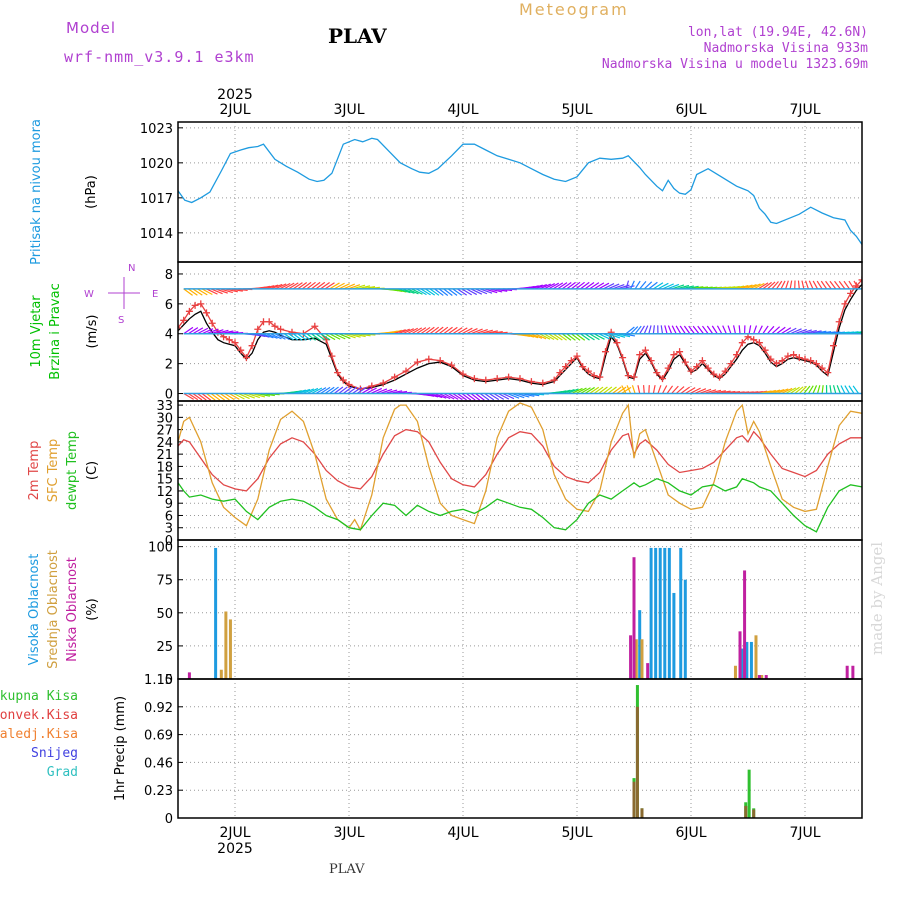 The height and width of the screenshot is (900, 900). Describe the element at coordinates (690, 833) in the screenshot. I see `day-tick-bottom: 6JUL` at that location.